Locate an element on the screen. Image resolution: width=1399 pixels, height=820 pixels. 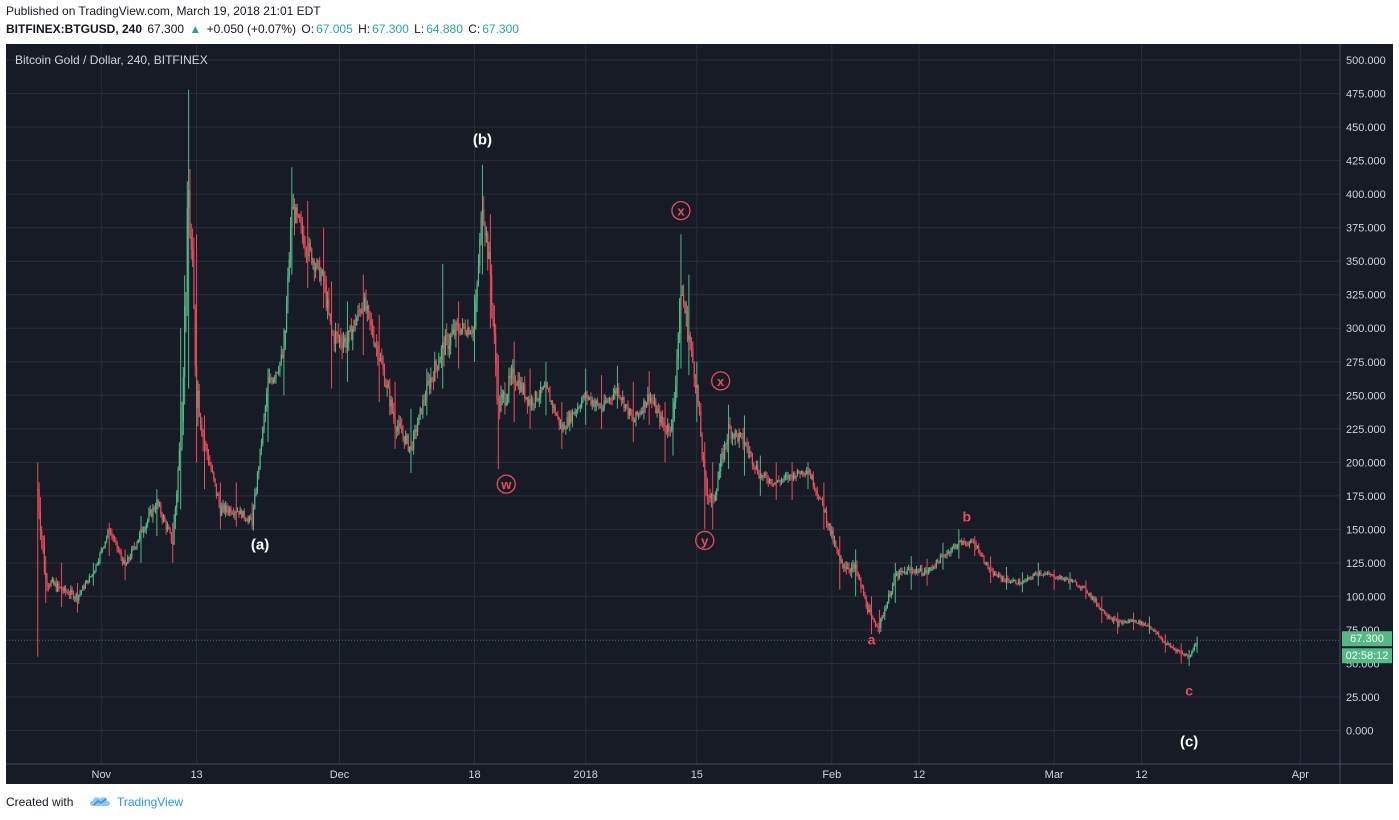
symbol-label: BITFINEX:BTGUSD, 240 is located at coordinates (74, 29).